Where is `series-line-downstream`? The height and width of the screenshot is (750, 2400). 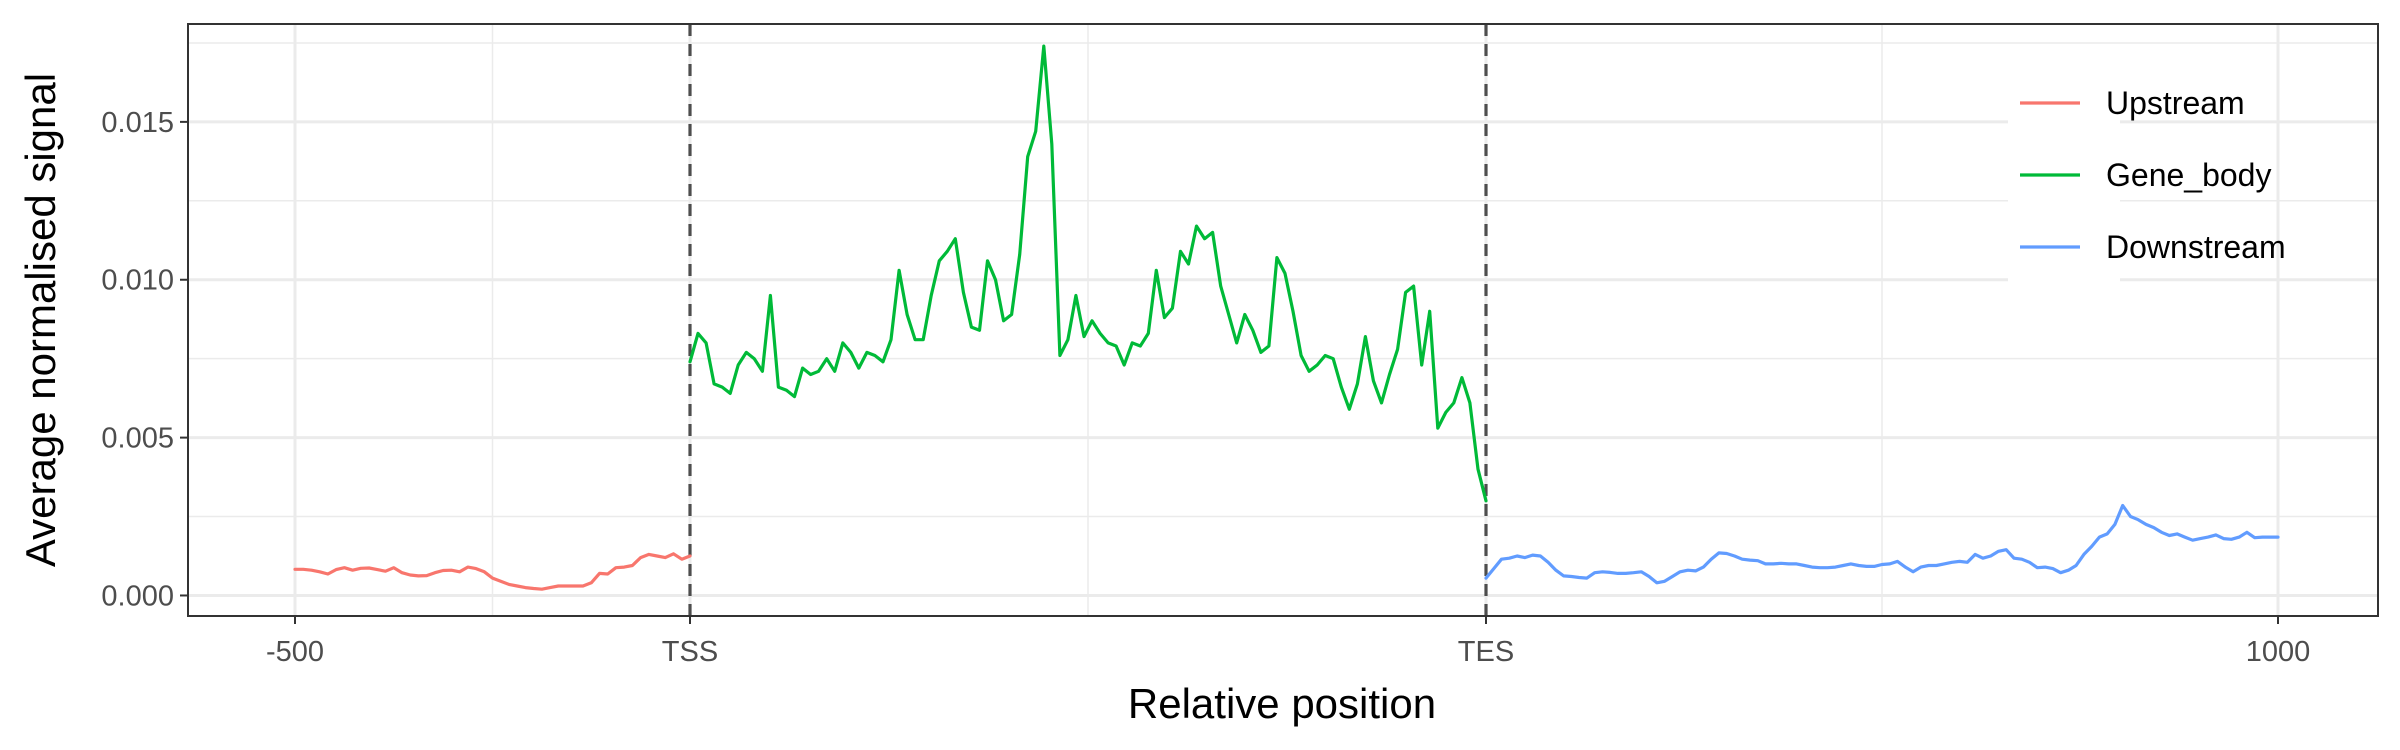 series-line-downstream is located at coordinates (1882, 544).